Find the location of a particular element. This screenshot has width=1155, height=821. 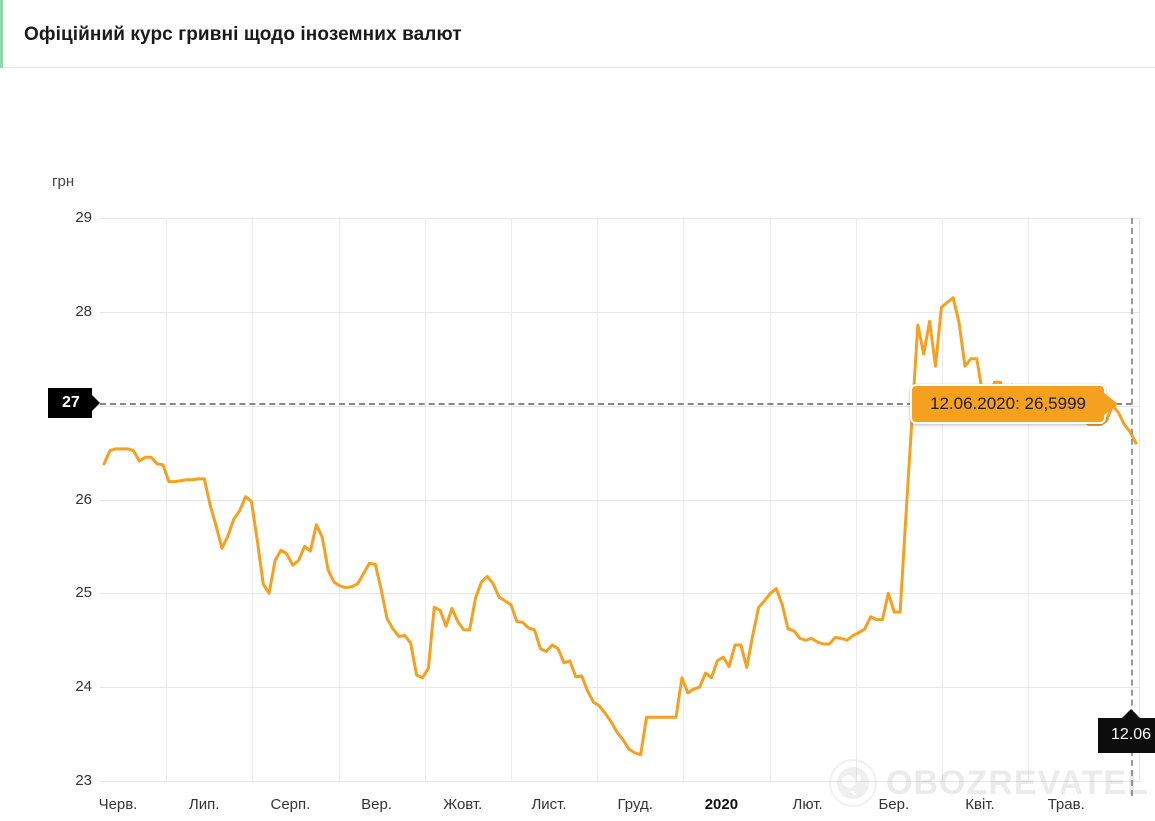

x-tick-11: Трав. is located at coordinates (1066, 804).